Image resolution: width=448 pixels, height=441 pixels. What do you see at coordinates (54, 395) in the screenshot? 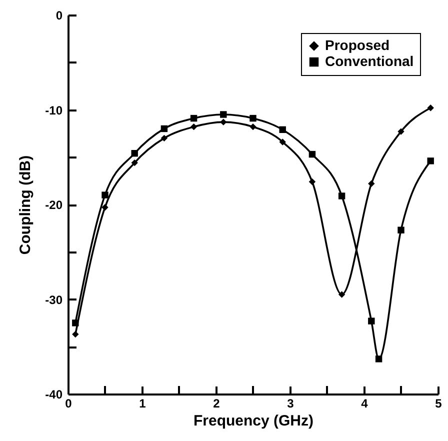
I see `y-tick-label: -40` at bounding box center [54, 395].